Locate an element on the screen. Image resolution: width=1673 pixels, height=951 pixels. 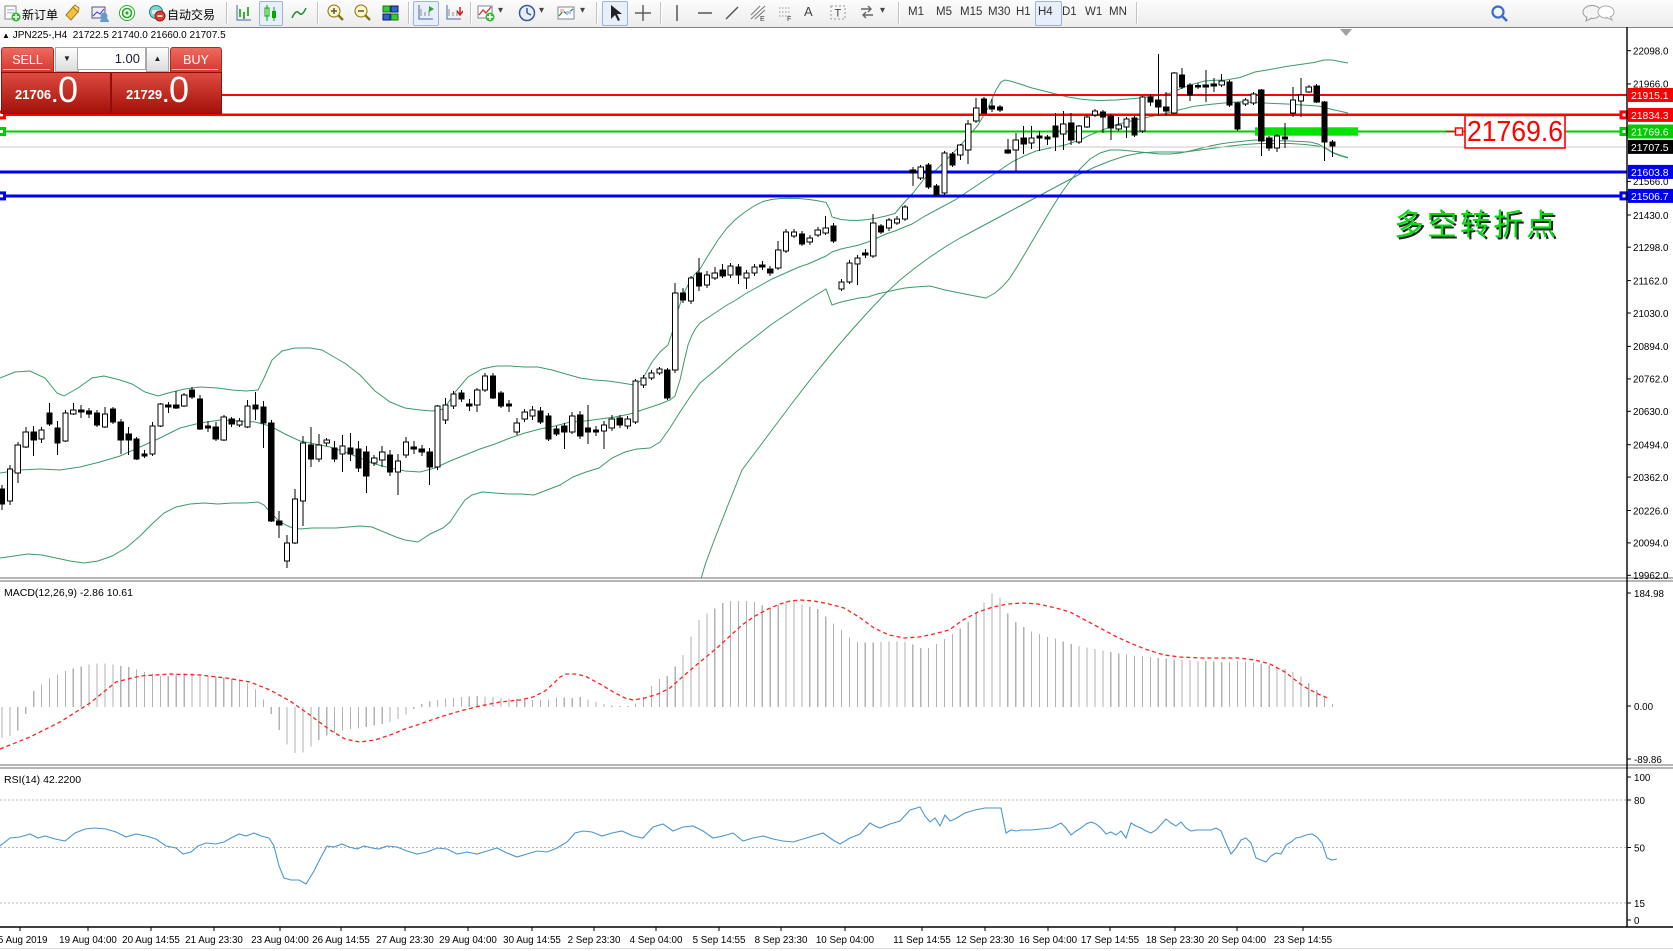
svg-text: 50 is located at coordinates (1639, 849).